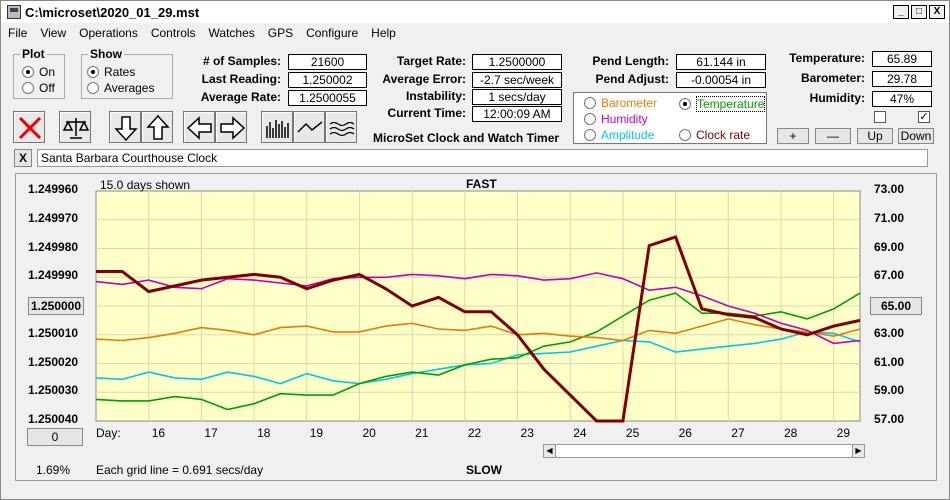  What do you see at coordinates (211, 433) in the screenshot?
I see `day-tick-label: 17` at bounding box center [211, 433].